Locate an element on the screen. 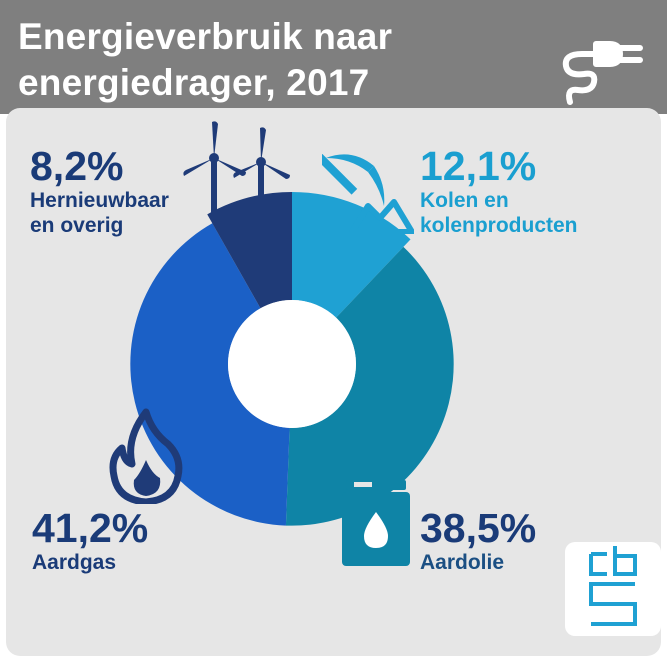 The width and height of the screenshot is (667, 665). slice-hernieuwbaar is located at coordinates (249, 250).